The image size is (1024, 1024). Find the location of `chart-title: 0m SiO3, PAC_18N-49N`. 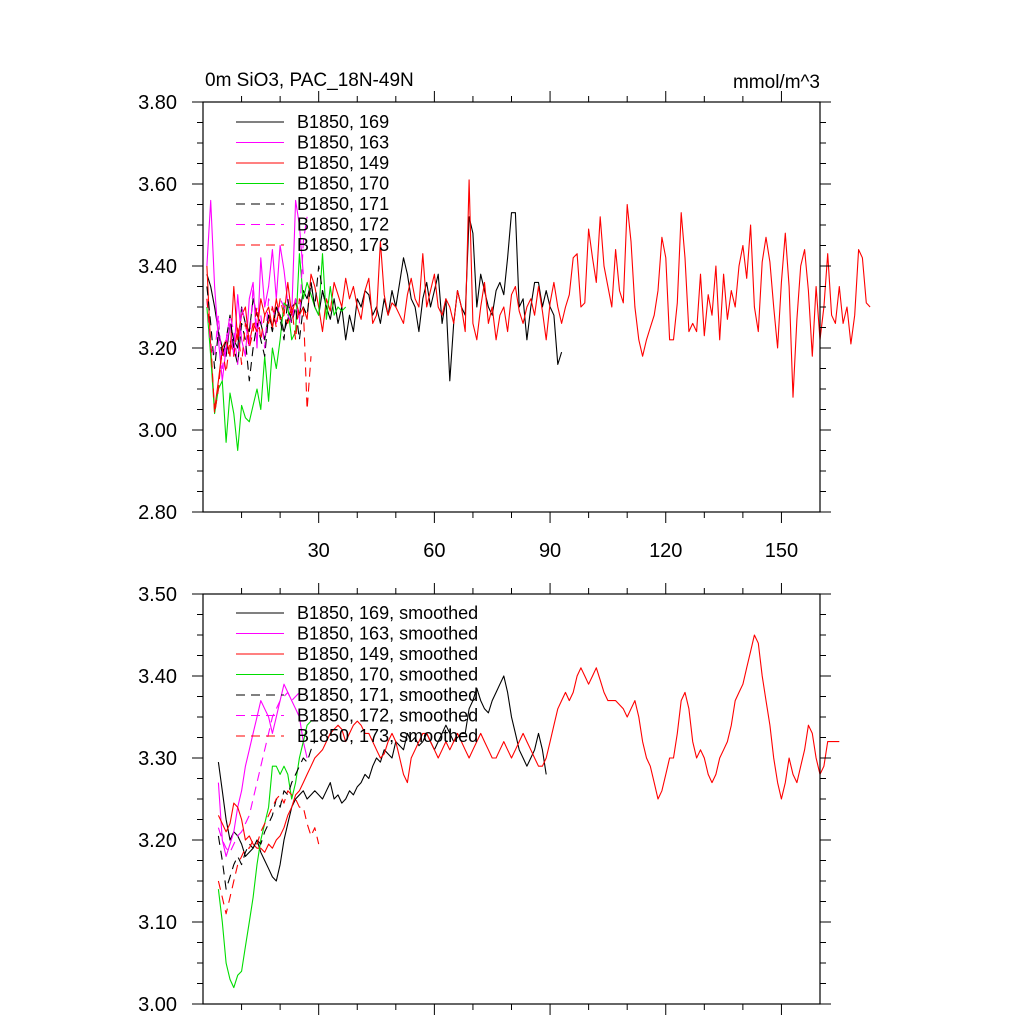

chart-title: 0m SiO3, PAC_18N-49N is located at coordinates (309, 80).